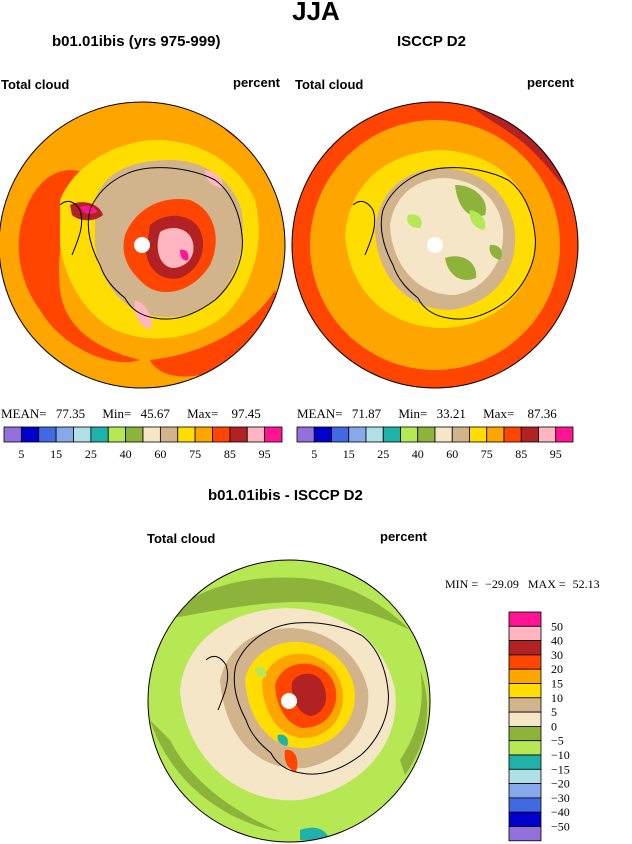  Describe the element at coordinates (246, 413) in the screenshot. I see `panel1-max-value: 97.45` at that location.